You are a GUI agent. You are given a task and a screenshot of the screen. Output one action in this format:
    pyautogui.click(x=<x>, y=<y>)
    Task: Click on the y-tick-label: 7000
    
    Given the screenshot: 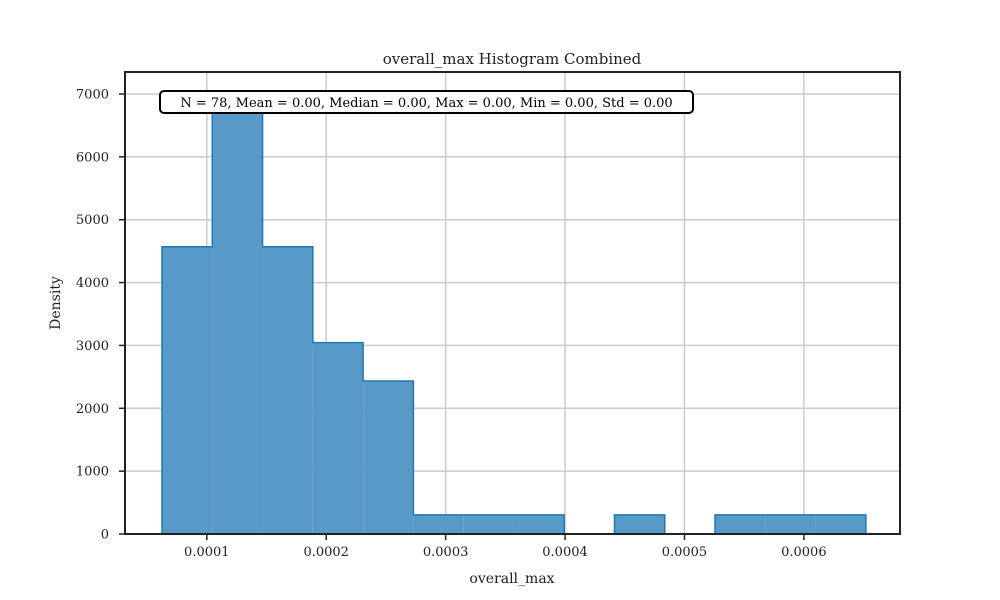 What is the action you would take?
    pyautogui.click(x=92, y=95)
    